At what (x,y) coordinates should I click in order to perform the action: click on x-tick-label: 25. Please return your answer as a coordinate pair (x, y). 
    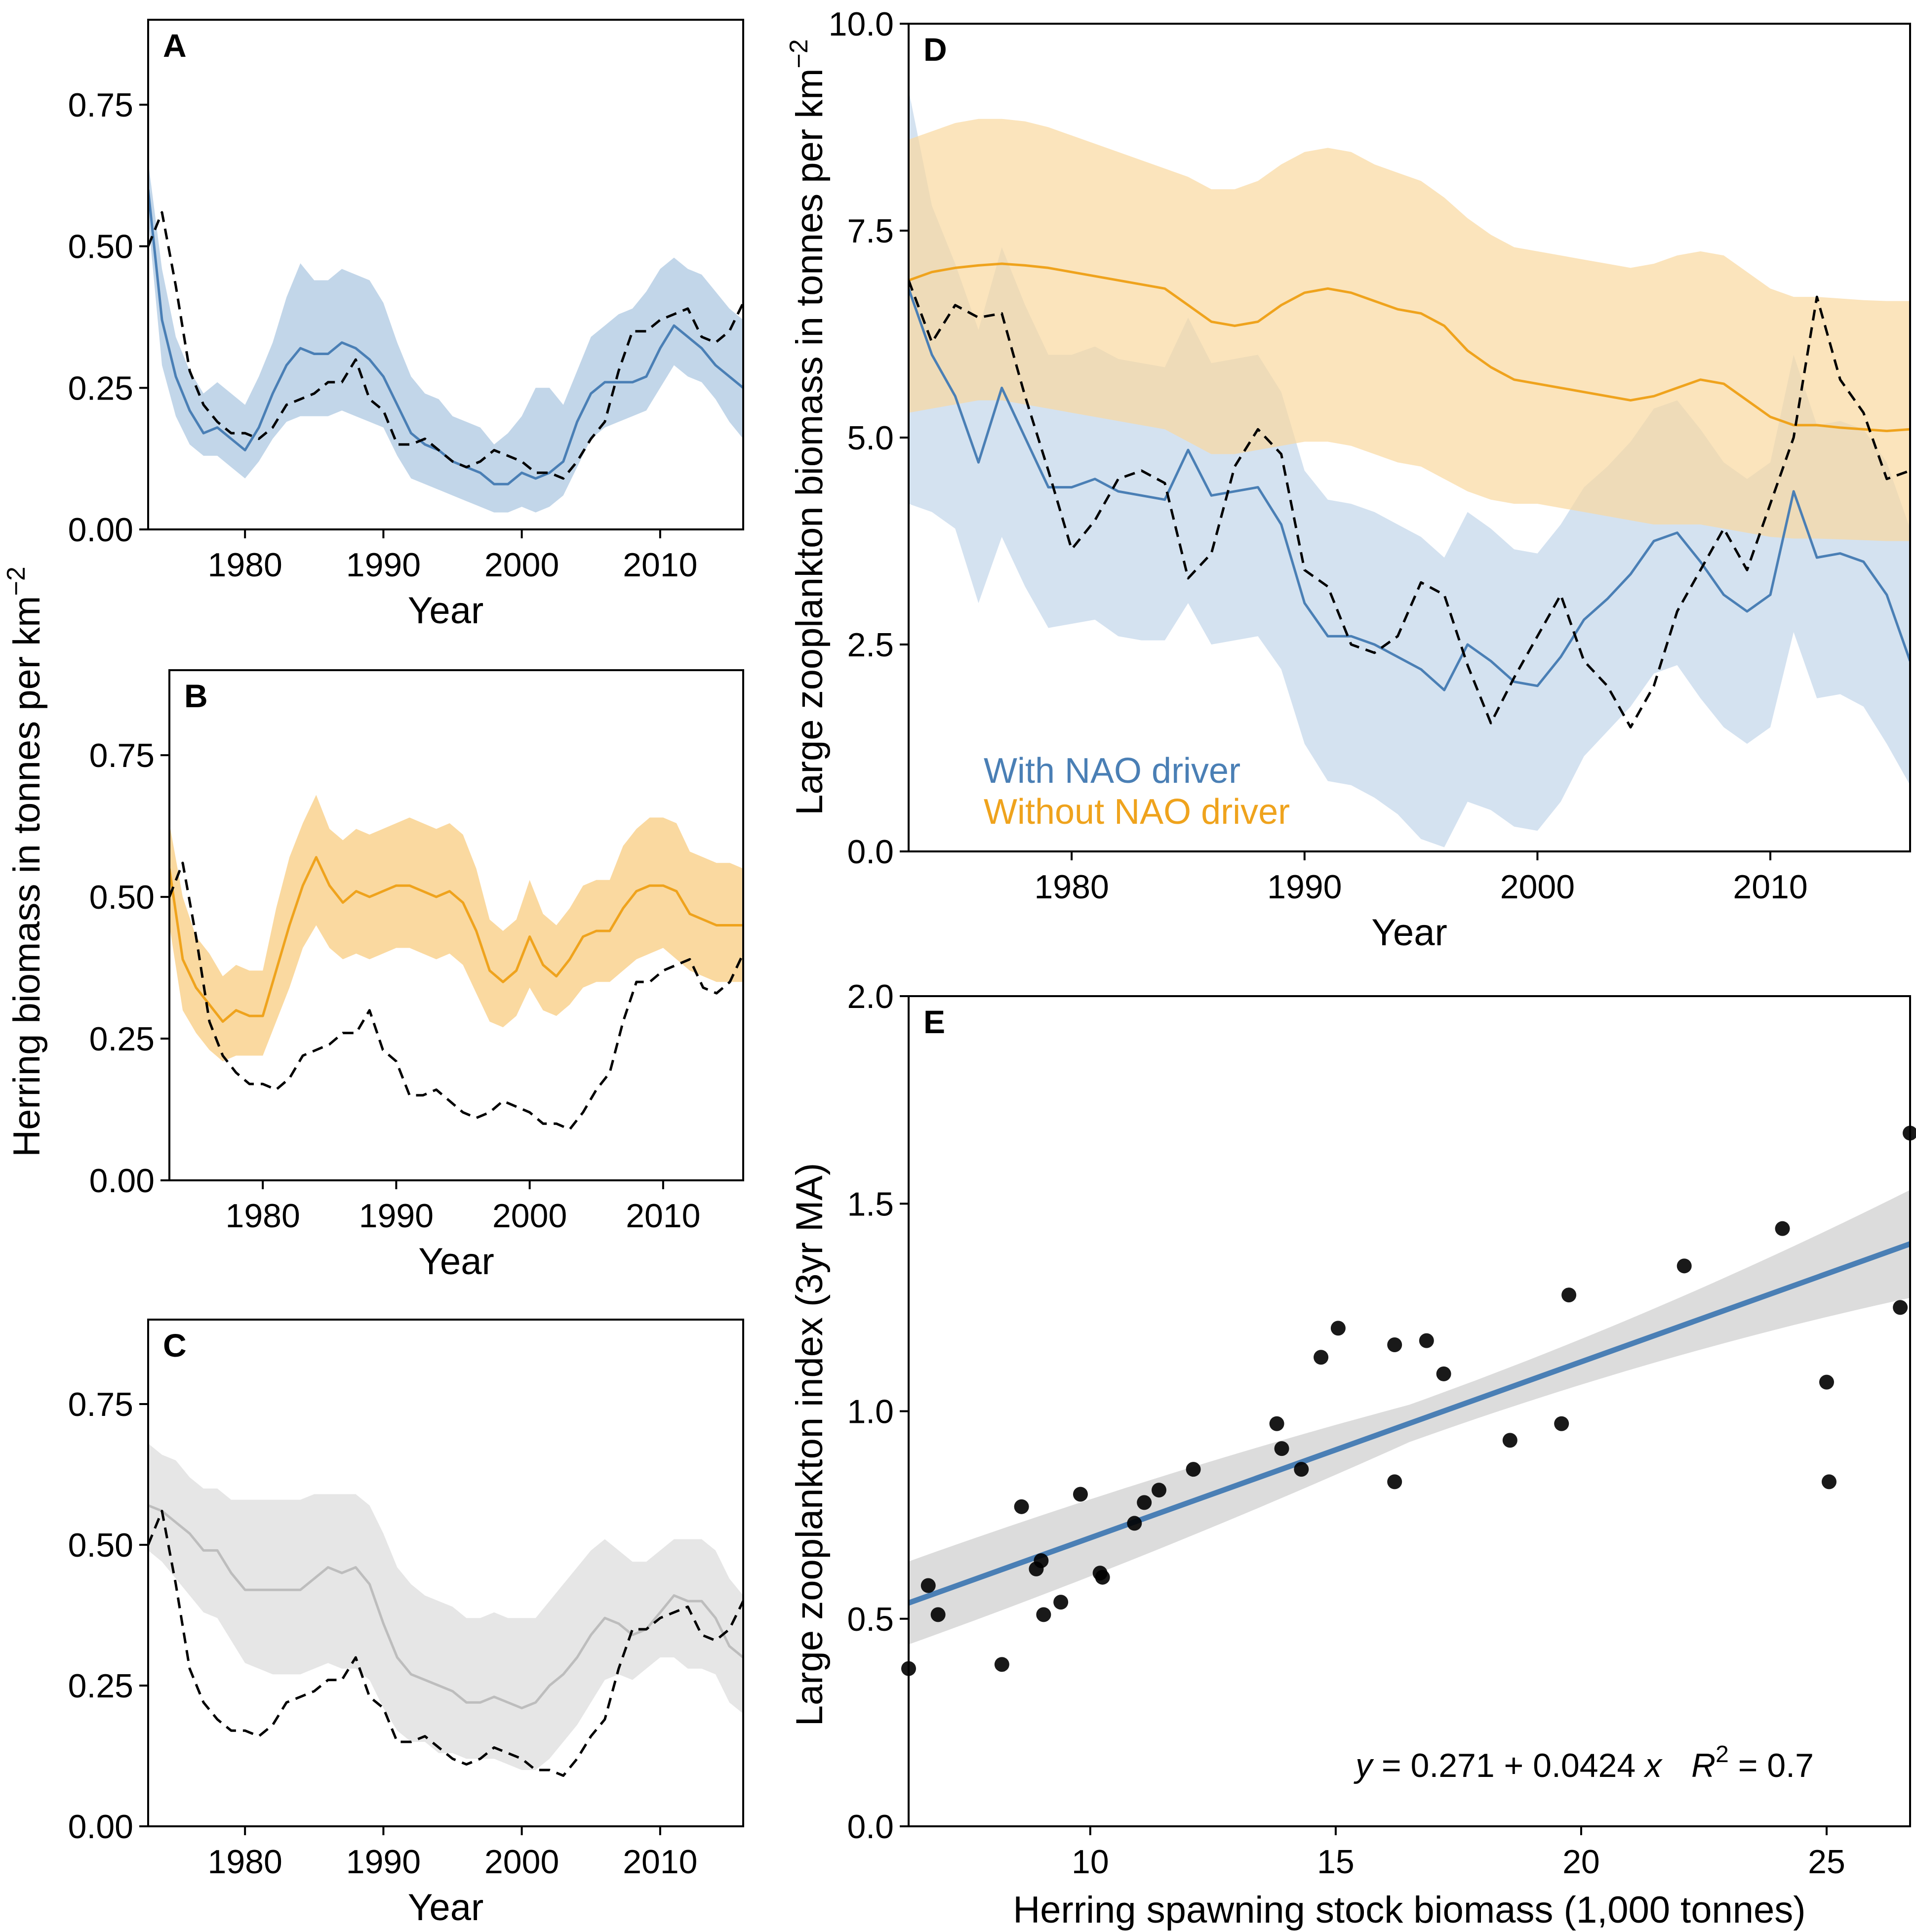
    Looking at the image, I should click on (1826, 1862).